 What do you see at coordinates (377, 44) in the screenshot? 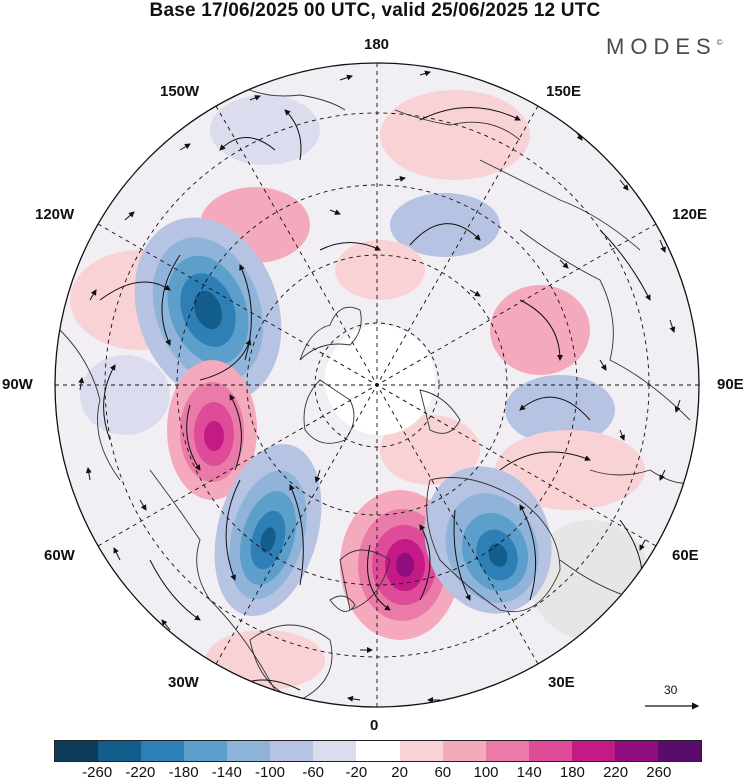
I see `lon-label-180: 180` at bounding box center [377, 44].